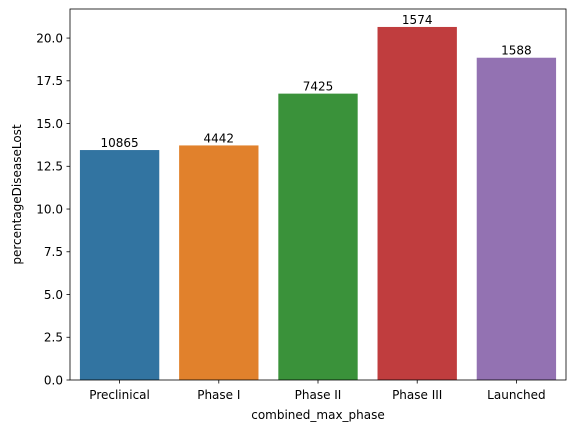 The width and height of the screenshot is (576, 433). I want to click on x-tick-label: Phase III, so click(417, 395).